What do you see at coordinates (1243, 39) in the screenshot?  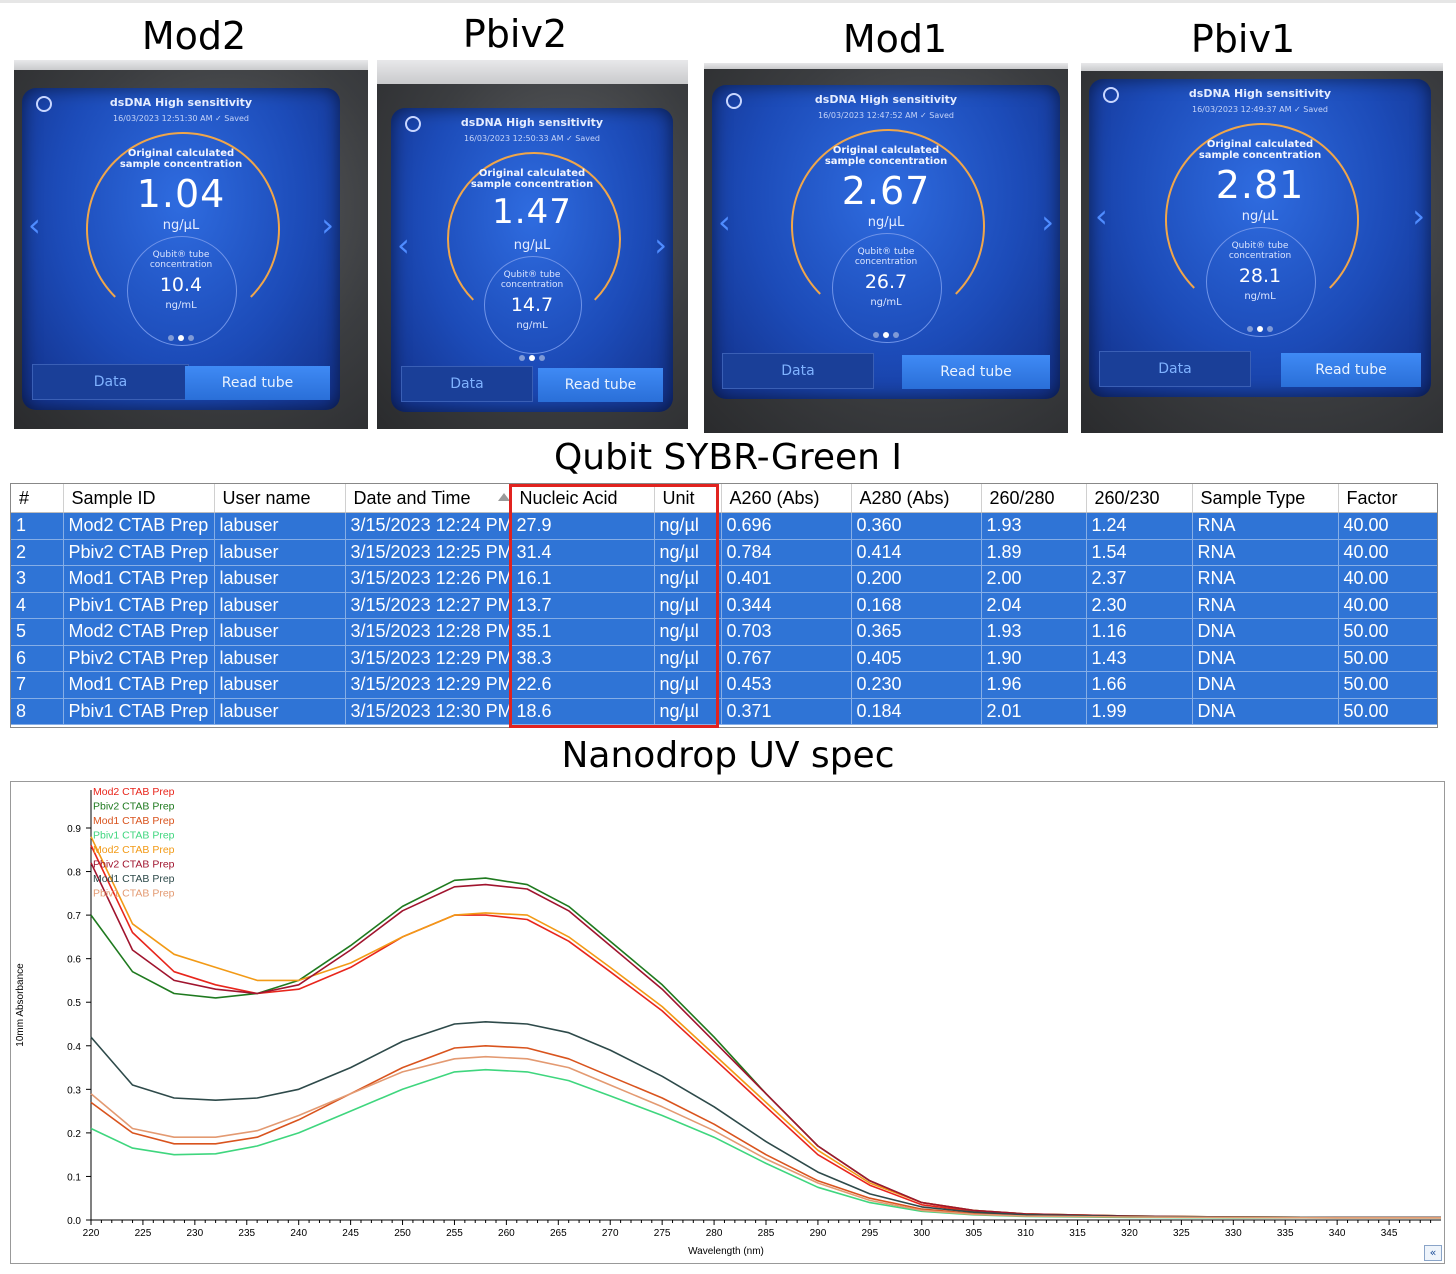 I see `photo-title-pbiv1: Pbiv1` at bounding box center [1243, 39].